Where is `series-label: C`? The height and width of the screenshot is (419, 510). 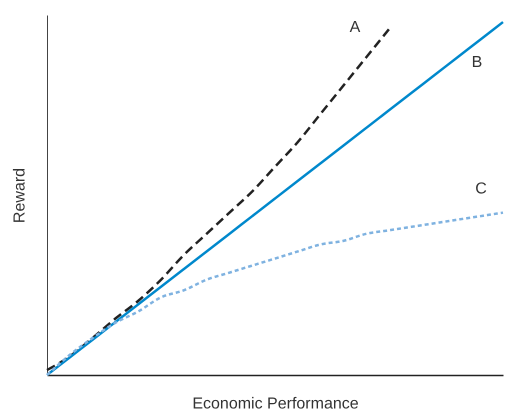 series-label: C is located at coordinates (481, 189).